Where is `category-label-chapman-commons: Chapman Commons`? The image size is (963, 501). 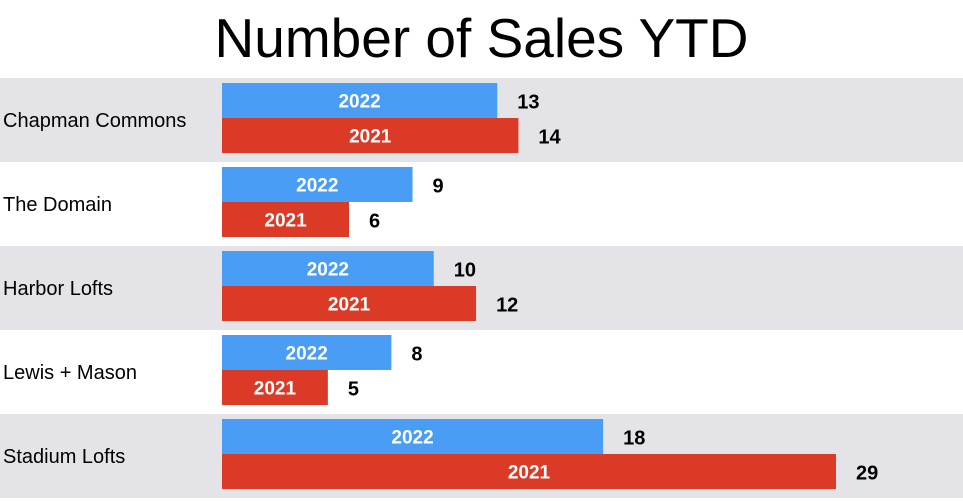
category-label-chapman-commons: Chapman Commons is located at coordinates (94, 121).